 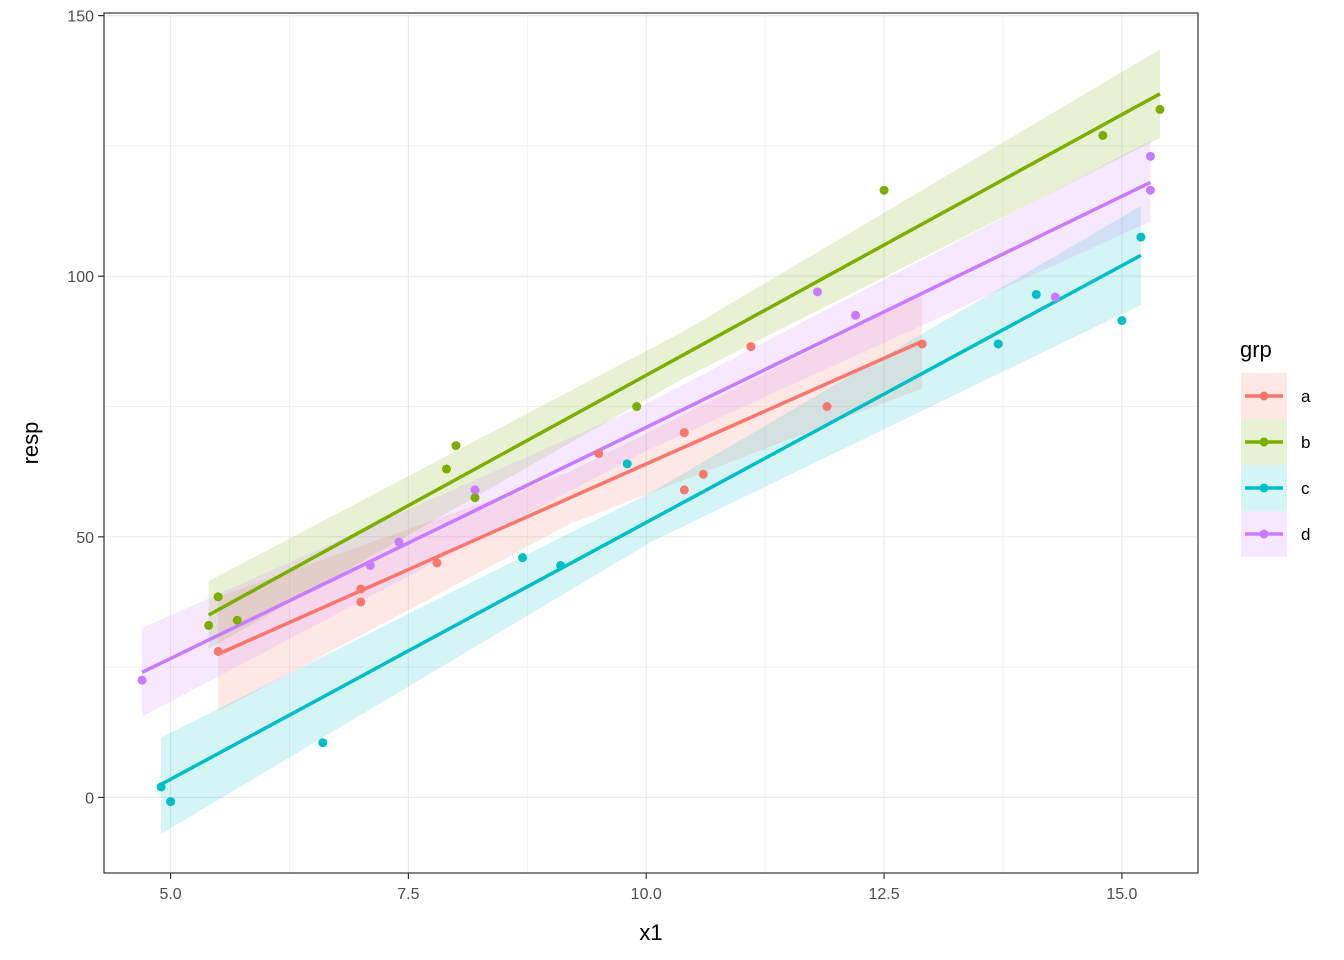 I want to click on legend-label: a, so click(x=1306, y=396).